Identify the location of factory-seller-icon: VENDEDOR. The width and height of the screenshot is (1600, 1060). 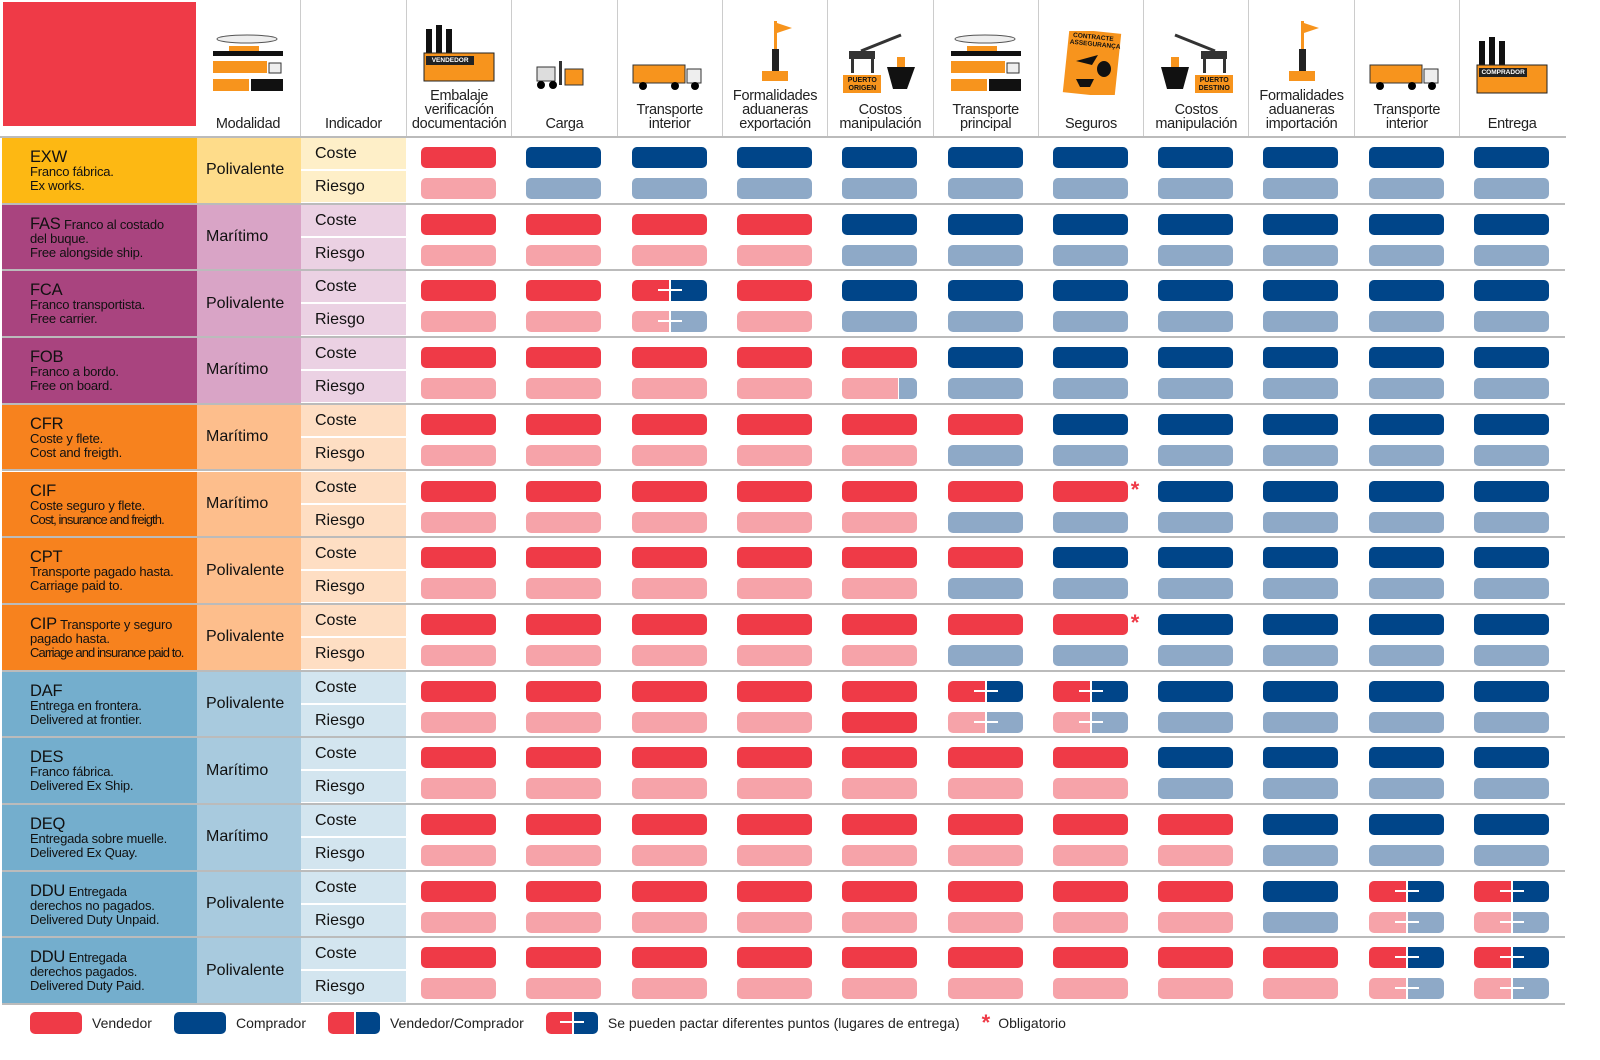
(459, 51).